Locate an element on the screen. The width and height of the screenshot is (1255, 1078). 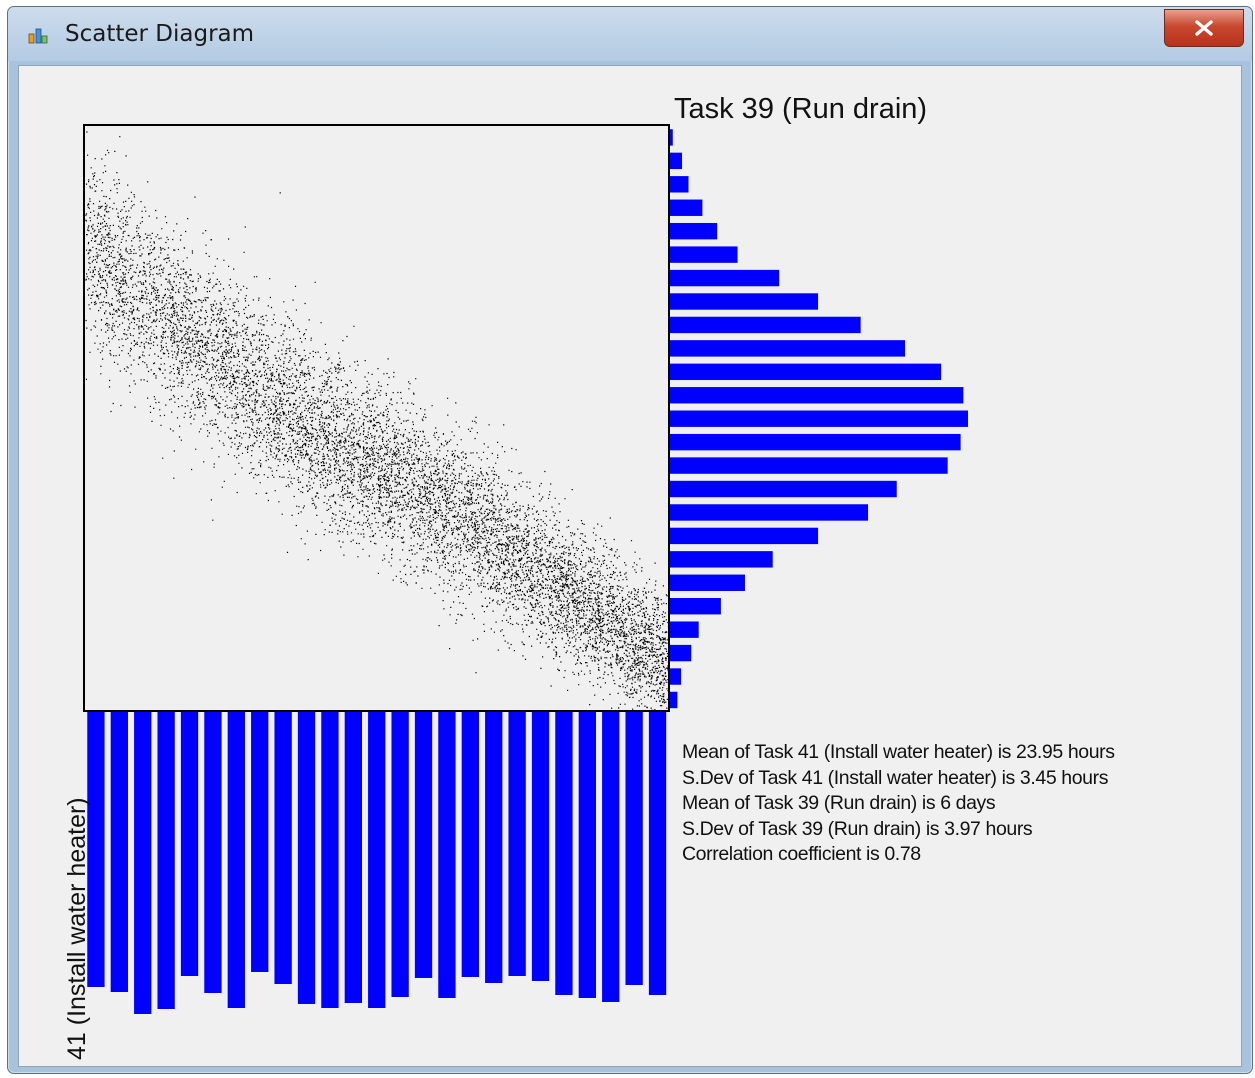
chart-title: Task 39 (Run drain) is located at coordinates (800, 109).